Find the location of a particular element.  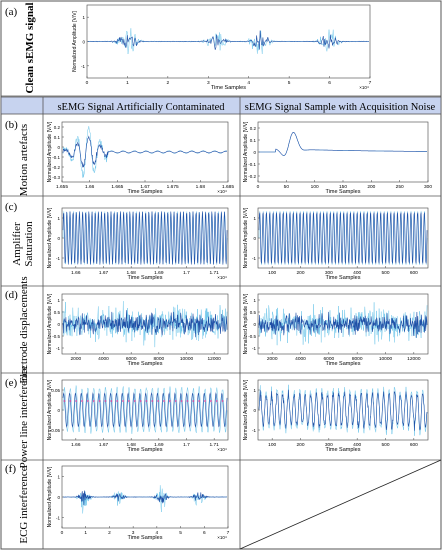

empty-cell-diagonal is located at coordinates (340, 504).